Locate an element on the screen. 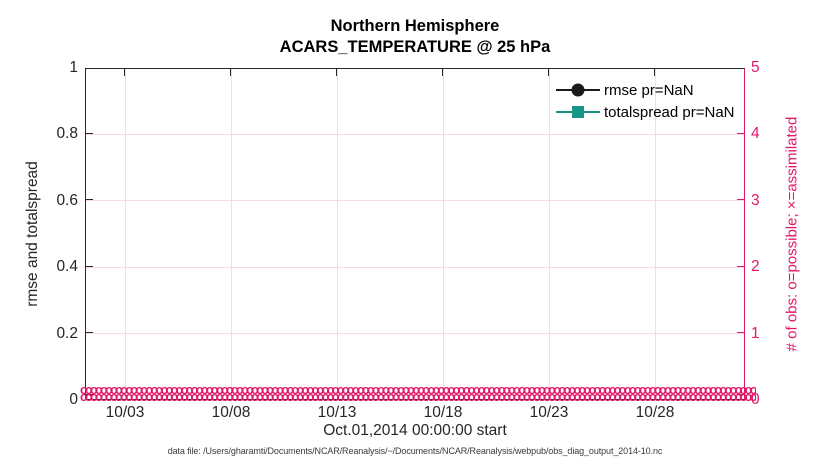 Image resolution: width=830 pixels, height=470 pixels. y-tick-label-left: 1 is located at coordinates (73, 67).